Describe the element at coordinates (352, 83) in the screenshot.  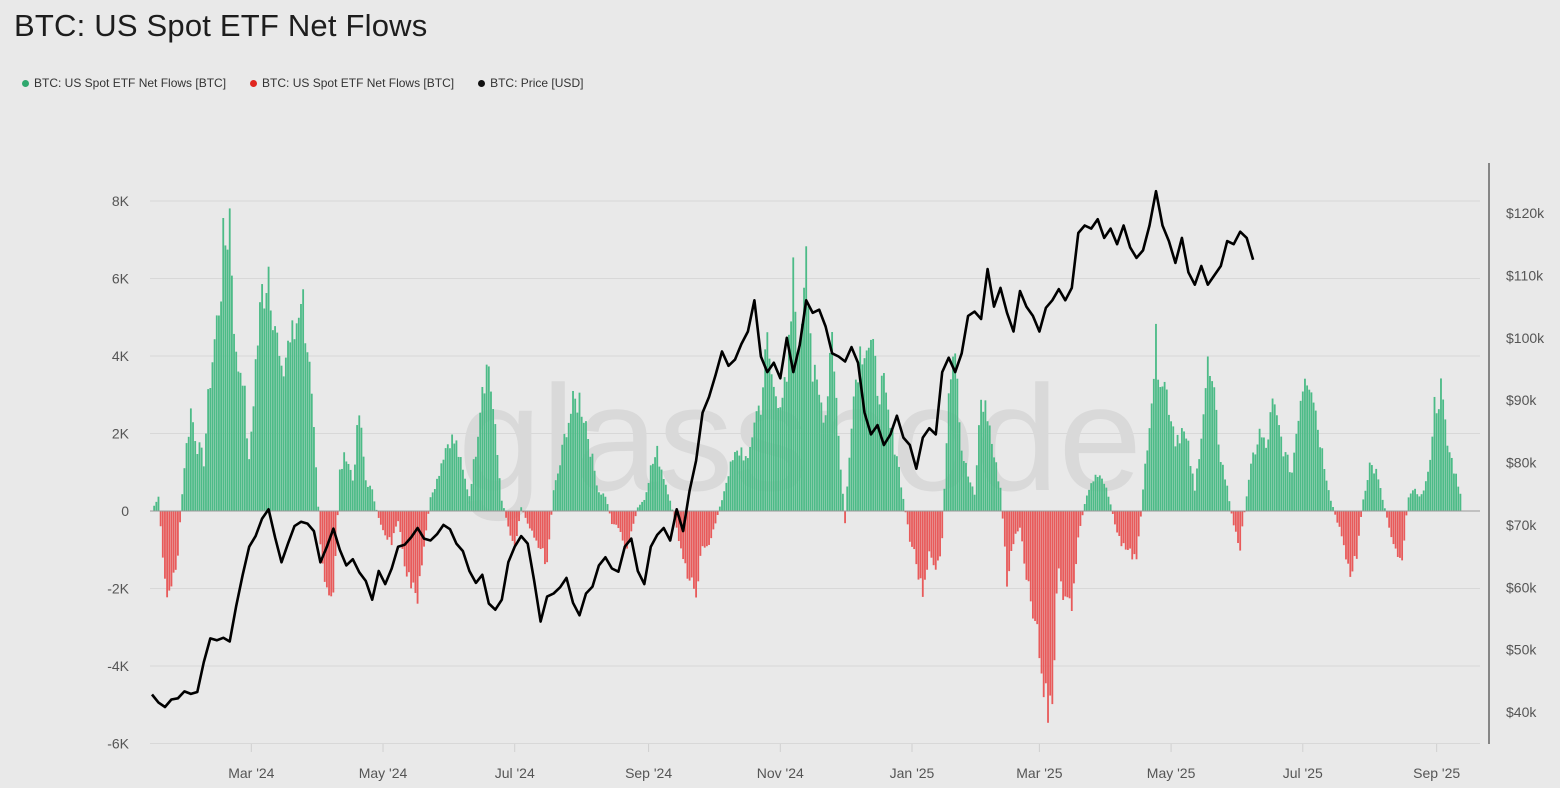
I see `legend-item-outflows: BTC: US Spot ETF Net Flows [BTC]` at that location.